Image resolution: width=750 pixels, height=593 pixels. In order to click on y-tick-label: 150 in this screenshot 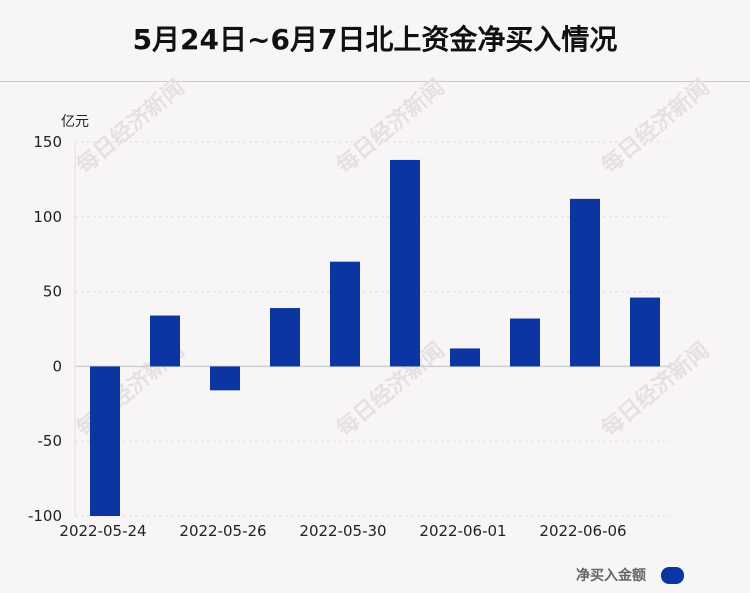, I will do `click(47, 142)`.